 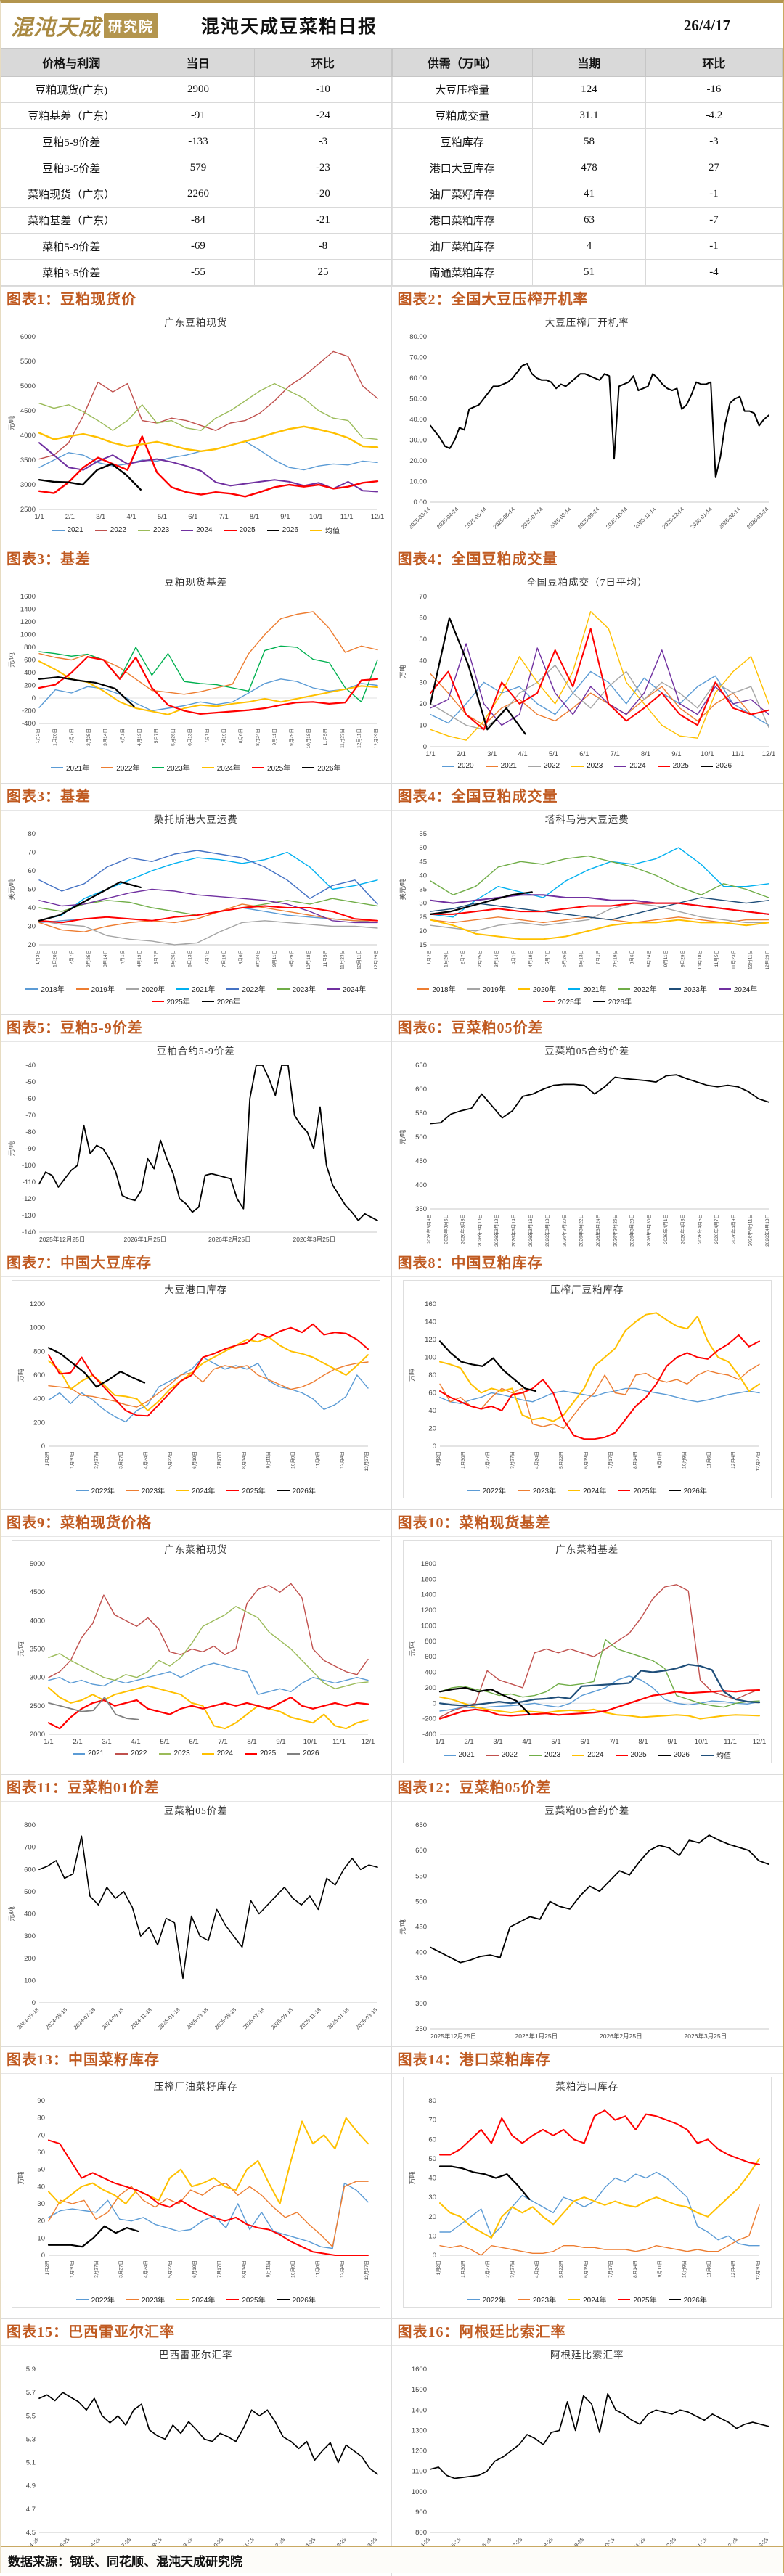 I want to click on svg-text: 11/1, so click(x=339, y=1742).